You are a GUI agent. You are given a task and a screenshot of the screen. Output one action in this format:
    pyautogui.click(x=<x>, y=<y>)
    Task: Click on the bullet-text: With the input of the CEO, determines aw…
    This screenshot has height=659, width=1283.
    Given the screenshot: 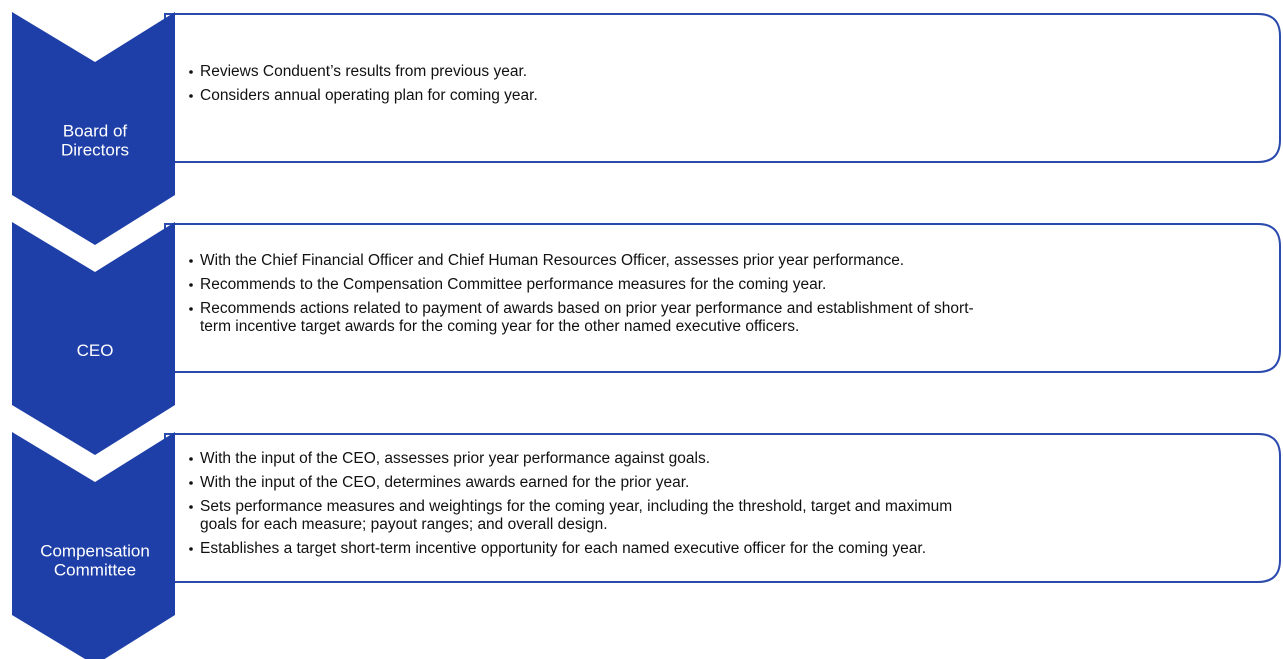 What is the action you would take?
    pyautogui.click(x=444, y=482)
    